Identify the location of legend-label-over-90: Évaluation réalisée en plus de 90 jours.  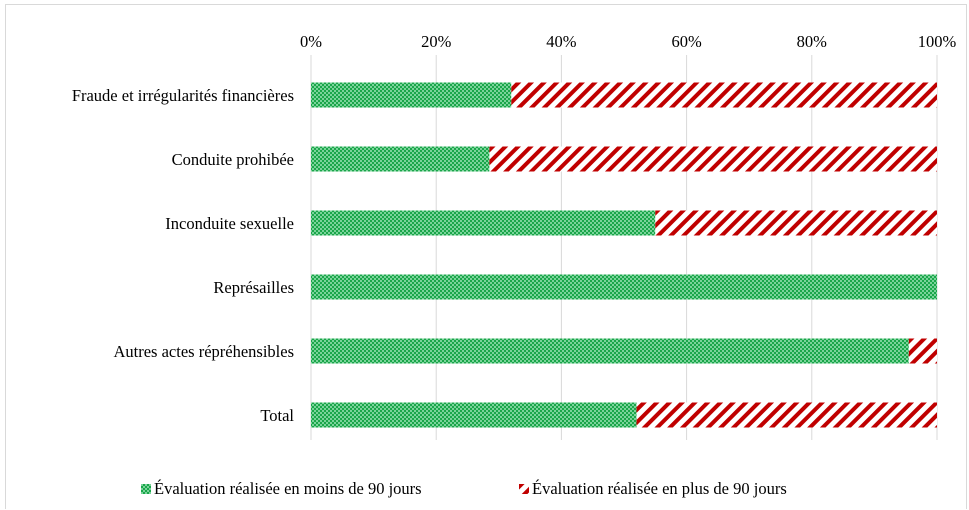
(659, 488).